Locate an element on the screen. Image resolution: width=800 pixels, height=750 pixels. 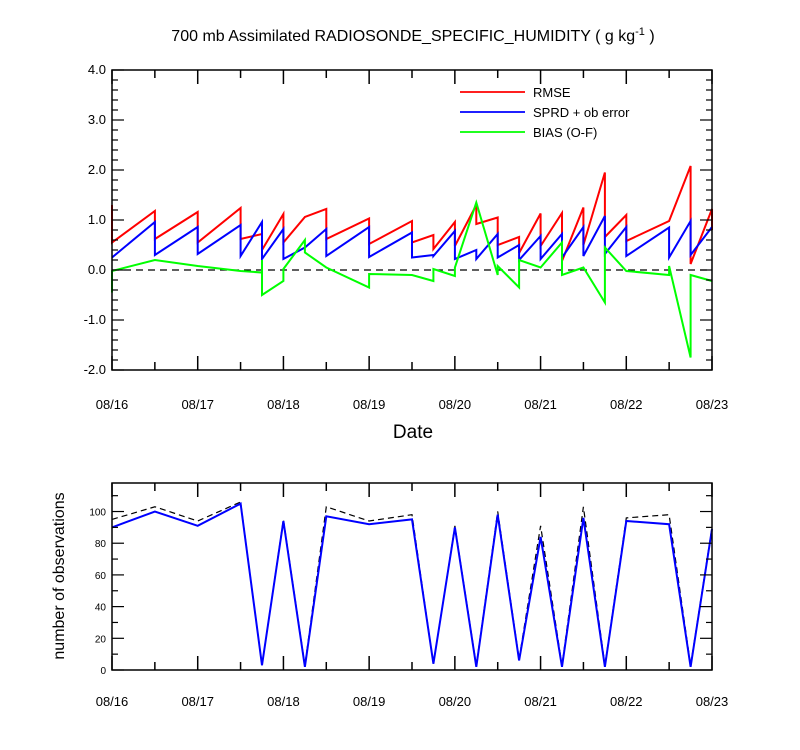
y-tick-label: 2.0 is located at coordinates (97, 169).